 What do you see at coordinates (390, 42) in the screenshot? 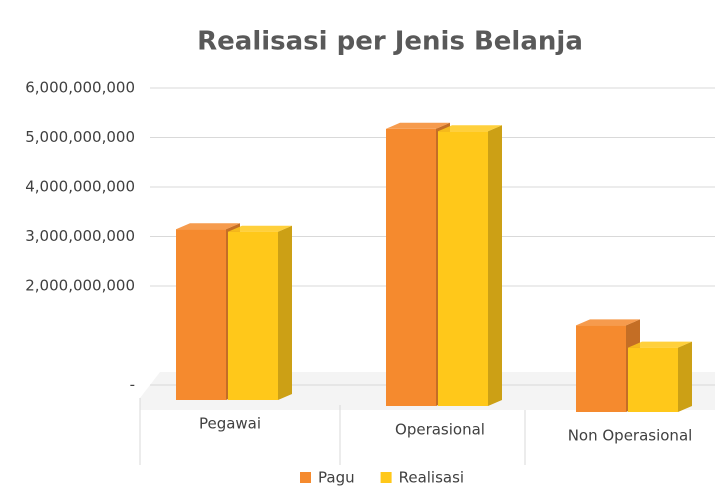
I see `chart-title: Realisasi per Jenis Belanja` at bounding box center [390, 42].